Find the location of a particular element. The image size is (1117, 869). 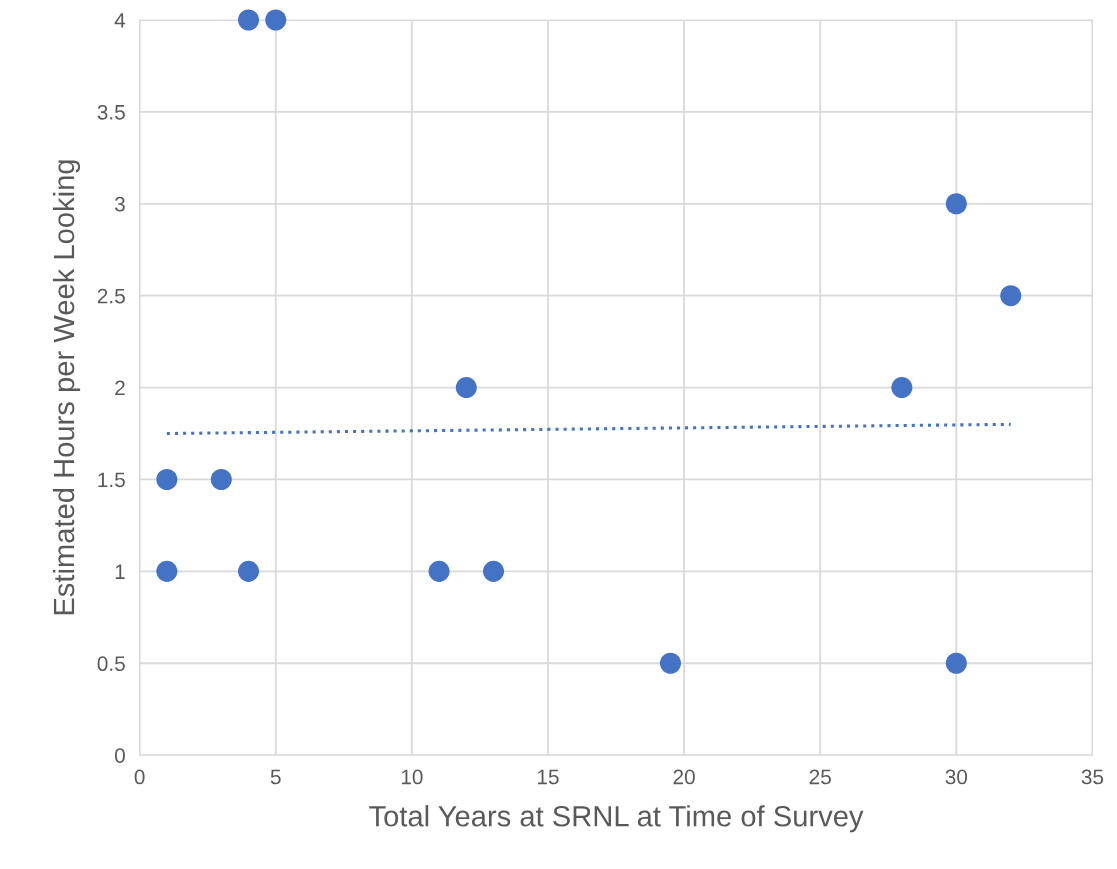

y-tick-label: 3.5 is located at coordinates (111, 112).